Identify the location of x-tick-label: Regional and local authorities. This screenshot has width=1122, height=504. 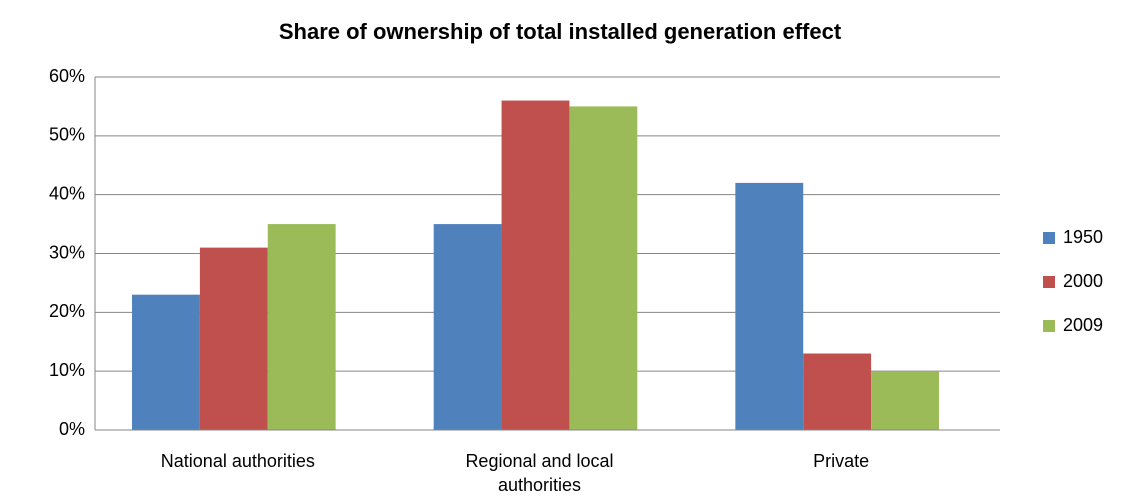
(539, 473).